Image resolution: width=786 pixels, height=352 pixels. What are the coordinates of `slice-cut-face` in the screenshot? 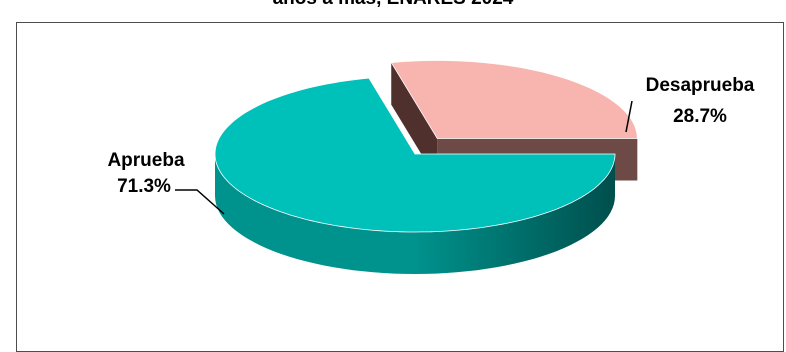 It's located at (414, 121).